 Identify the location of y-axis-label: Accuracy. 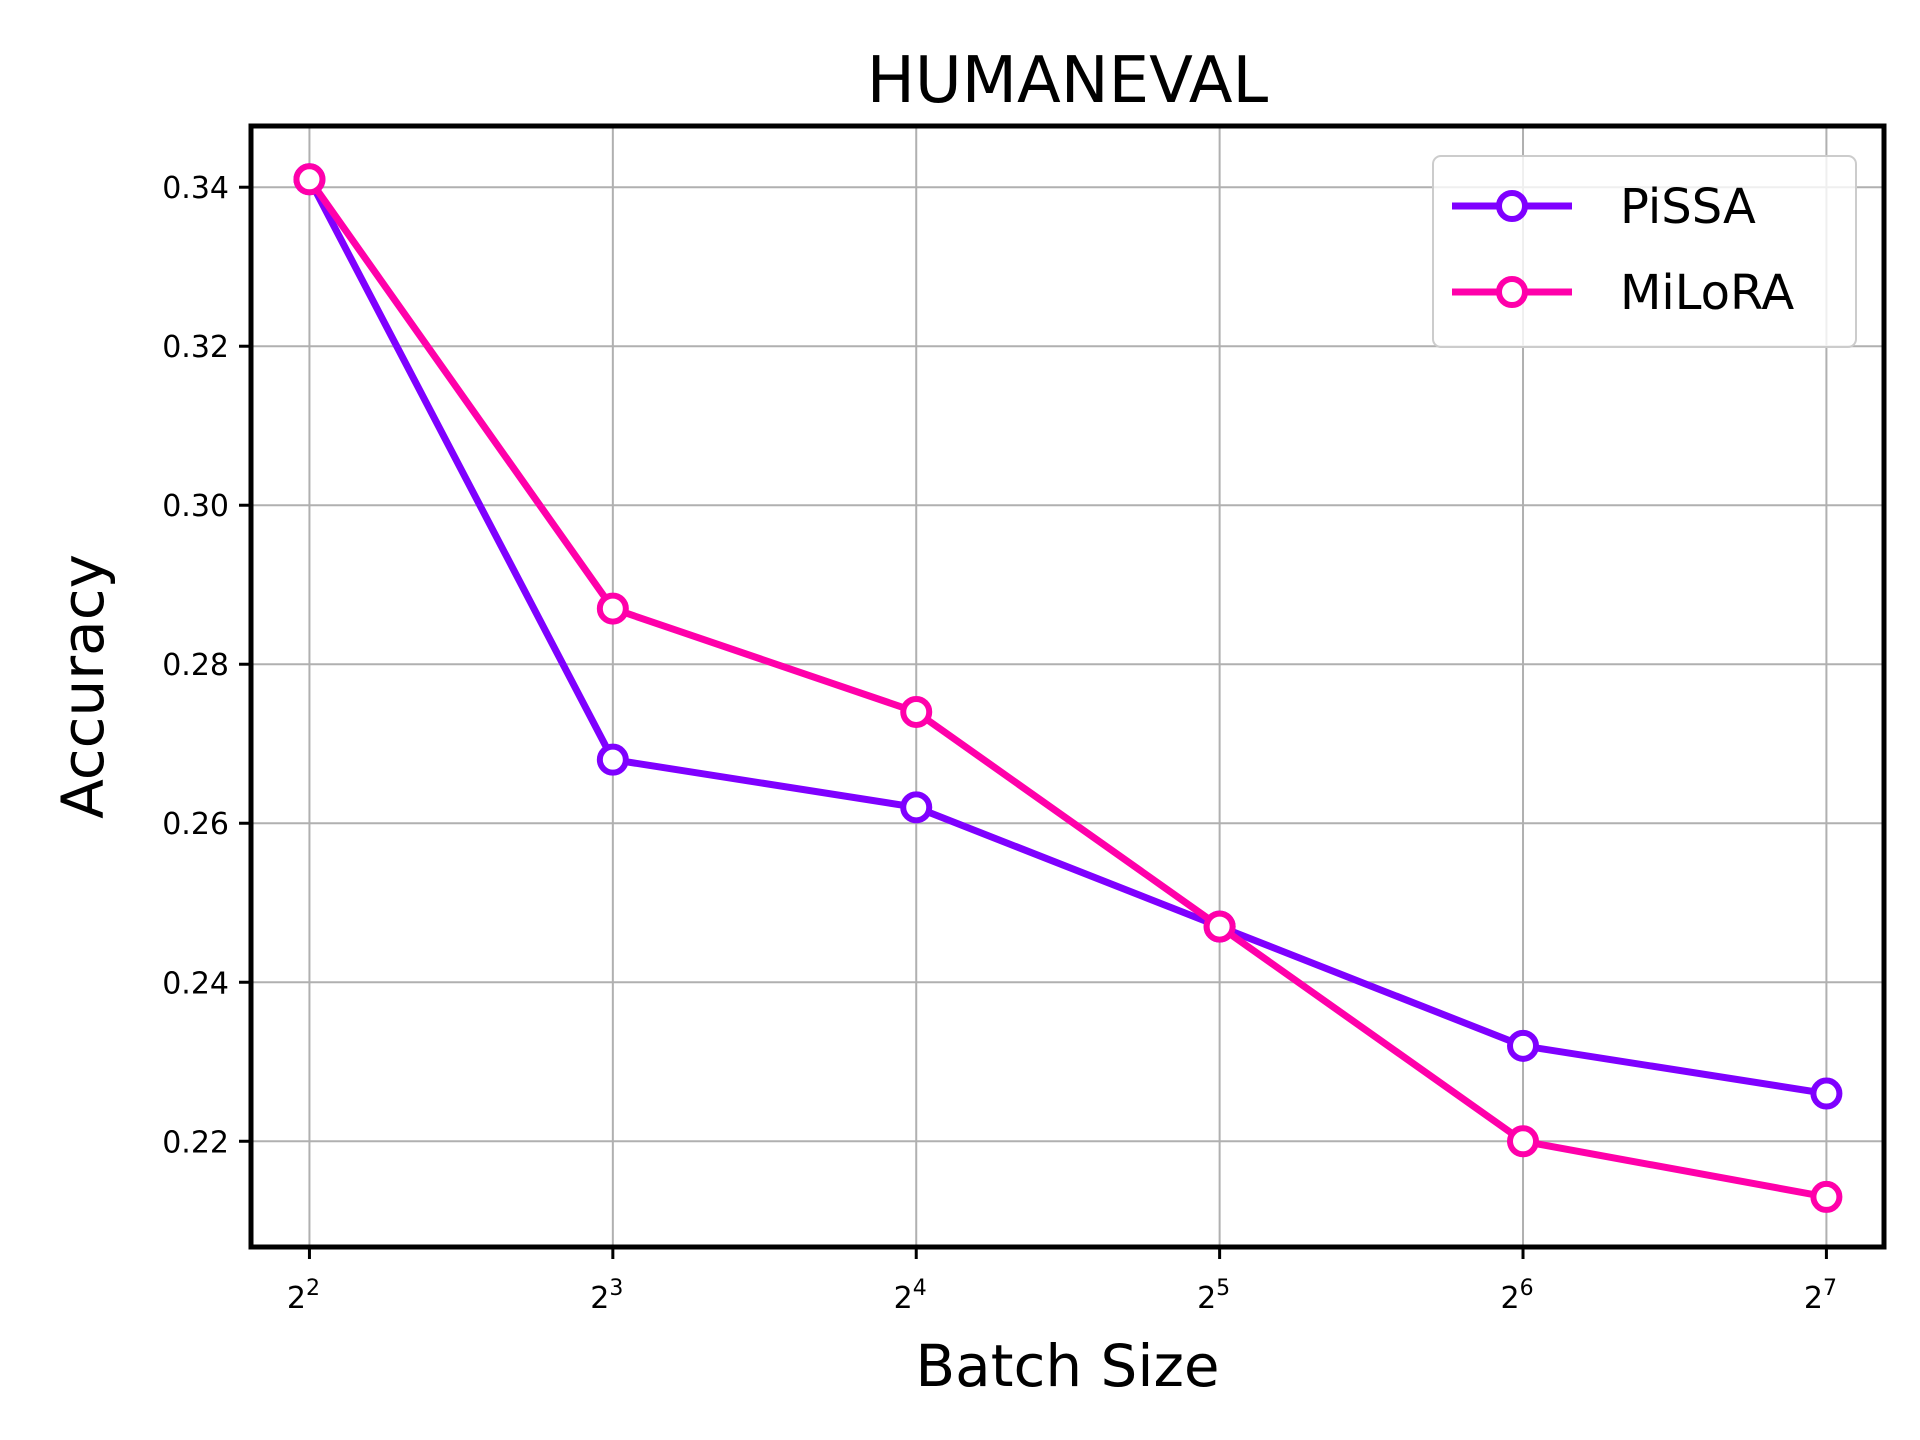
(83, 686).